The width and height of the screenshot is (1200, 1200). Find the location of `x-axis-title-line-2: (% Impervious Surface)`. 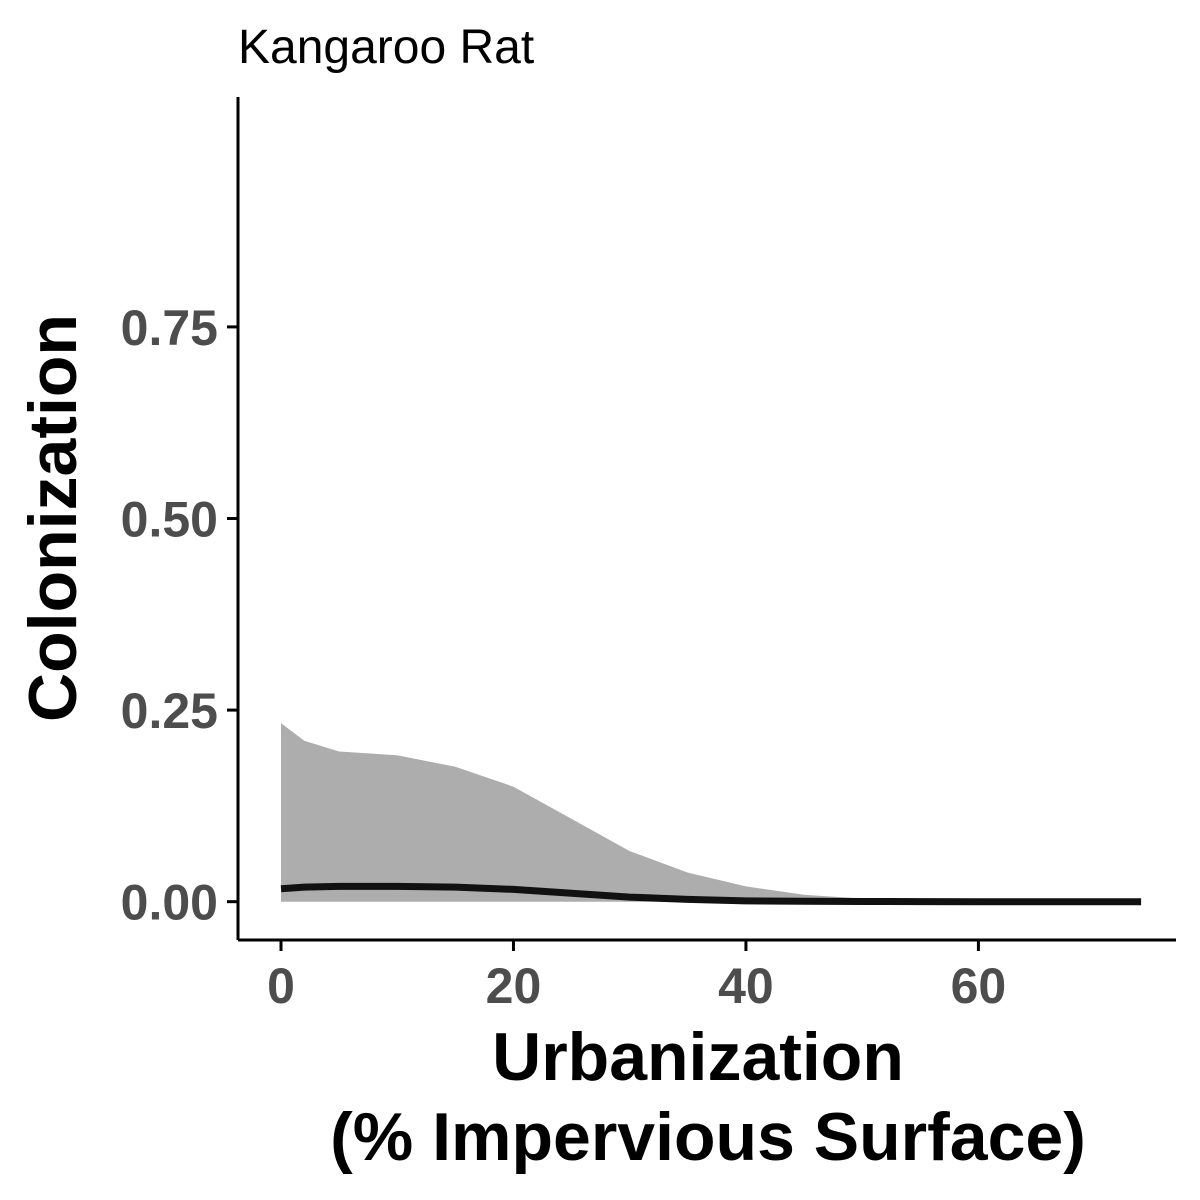

x-axis-title-line-2: (% Impervious Surface) is located at coordinates (708, 1137).